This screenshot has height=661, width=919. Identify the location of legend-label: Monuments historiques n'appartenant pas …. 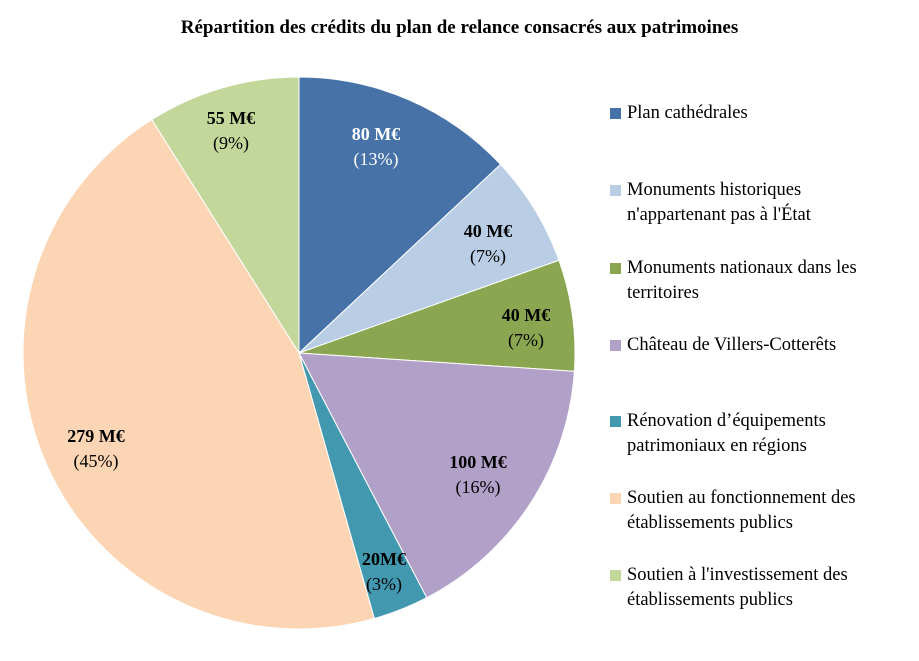
(719, 202).